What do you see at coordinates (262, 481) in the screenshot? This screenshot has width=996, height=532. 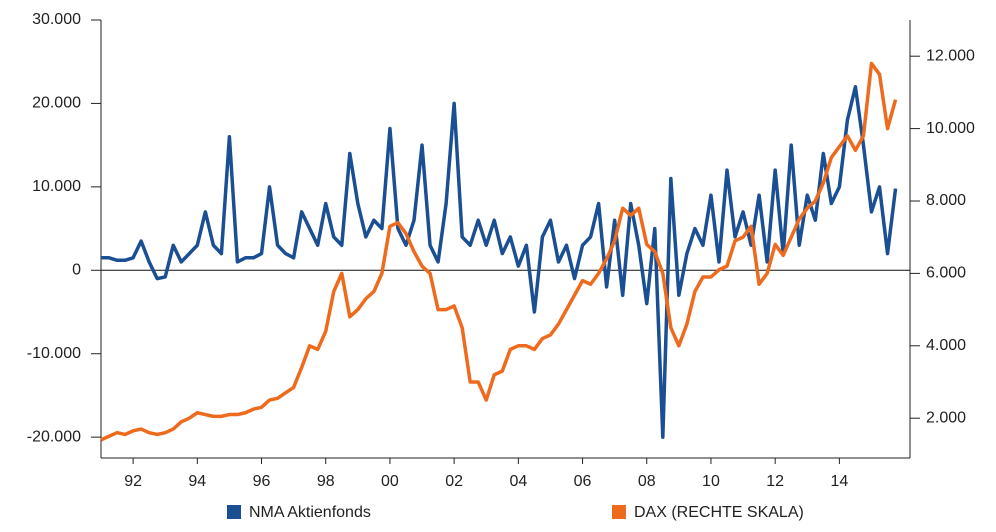 I see `x-tick-label: 96` at bounding box center [262, 481].